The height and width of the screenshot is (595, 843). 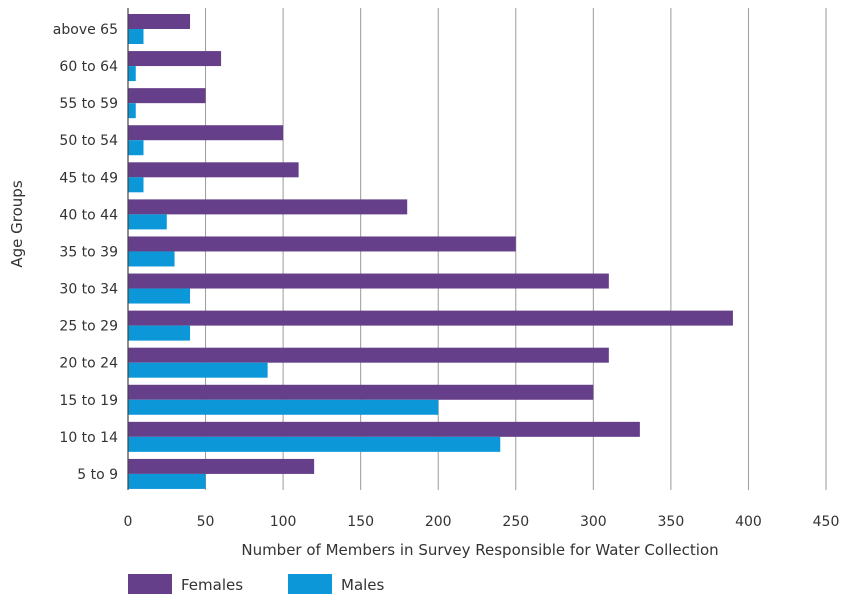 I want to click on legend-swatch-females, so click(x=150, y=584).